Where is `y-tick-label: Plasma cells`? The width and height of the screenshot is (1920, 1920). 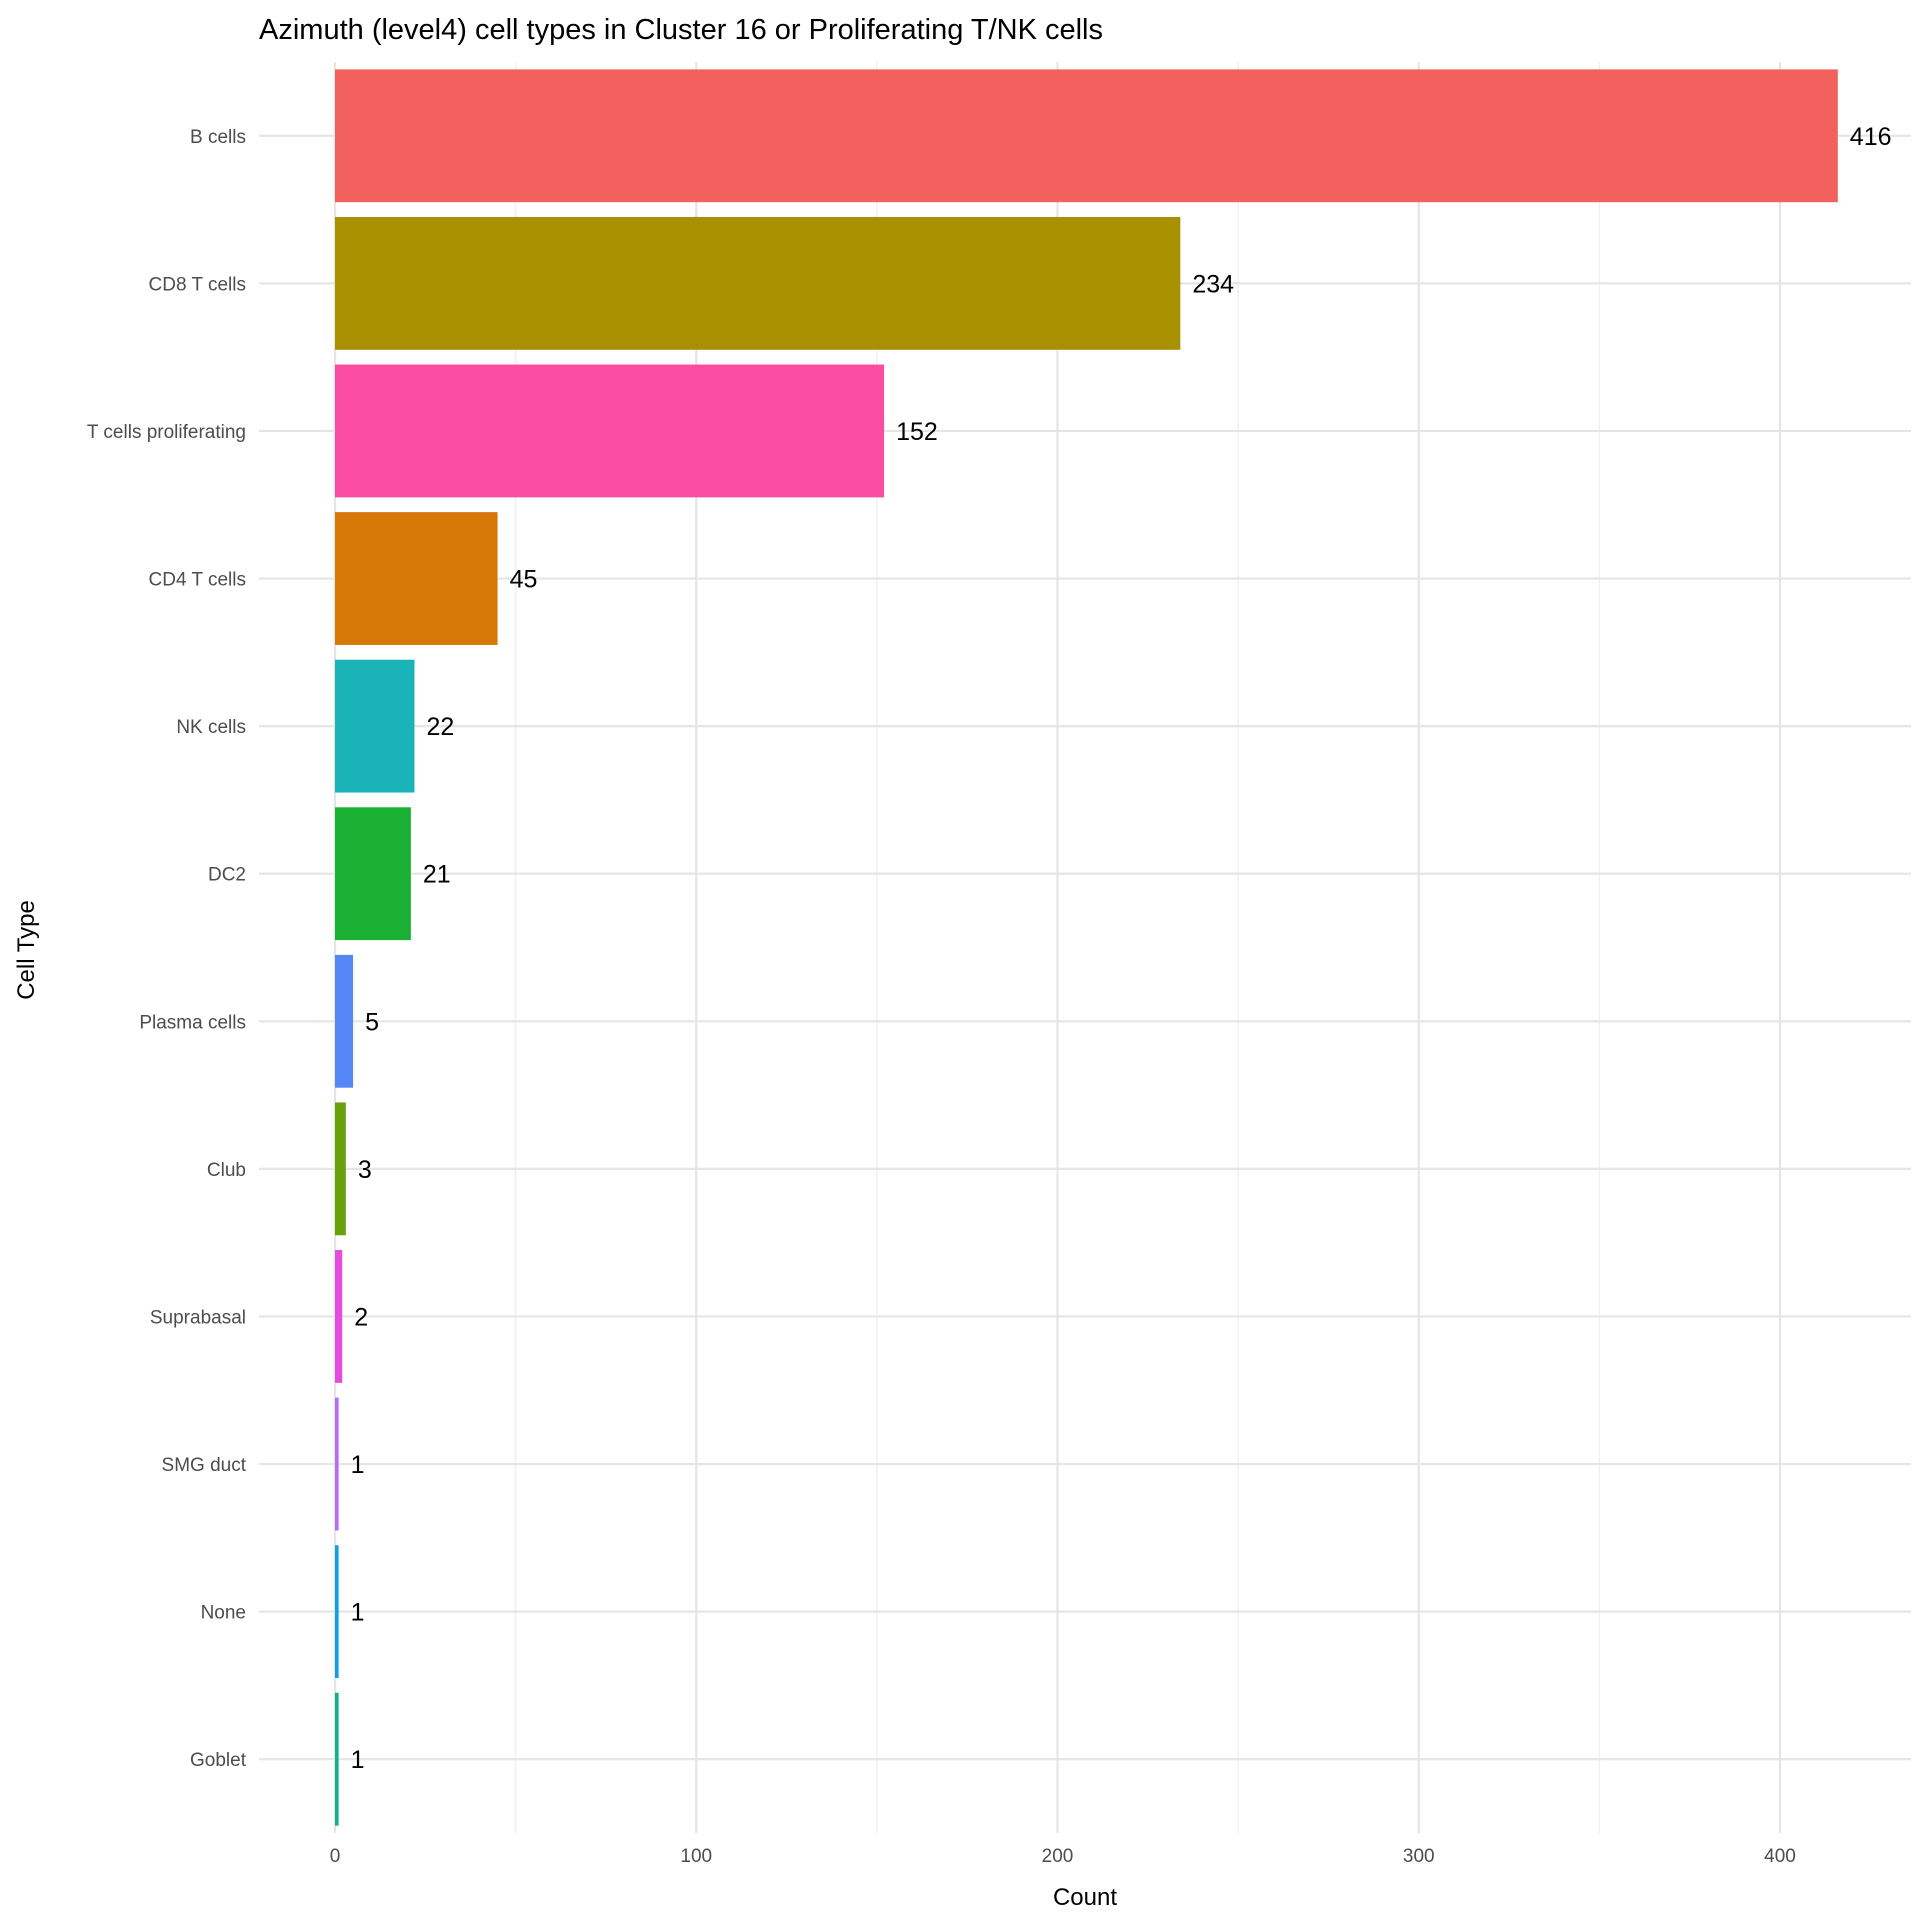 y-tick-label: Plasma cells is located at coordinates (192, 1022).